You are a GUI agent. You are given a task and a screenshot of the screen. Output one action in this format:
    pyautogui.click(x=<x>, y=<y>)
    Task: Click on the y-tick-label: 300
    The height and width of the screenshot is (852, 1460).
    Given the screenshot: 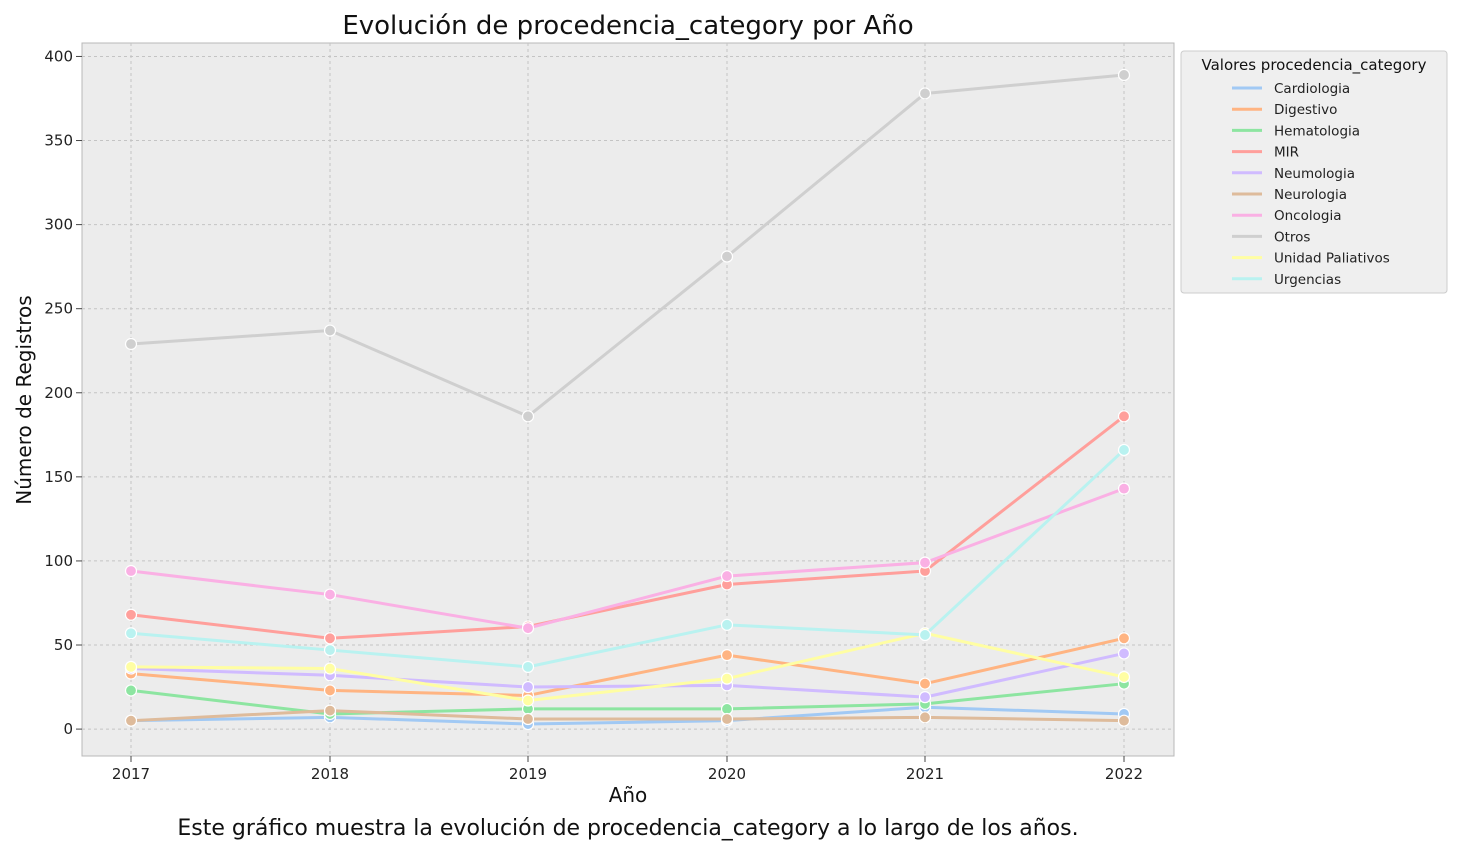 What is the action you would take?
    pyautogui.click(x=58, y=225)
    